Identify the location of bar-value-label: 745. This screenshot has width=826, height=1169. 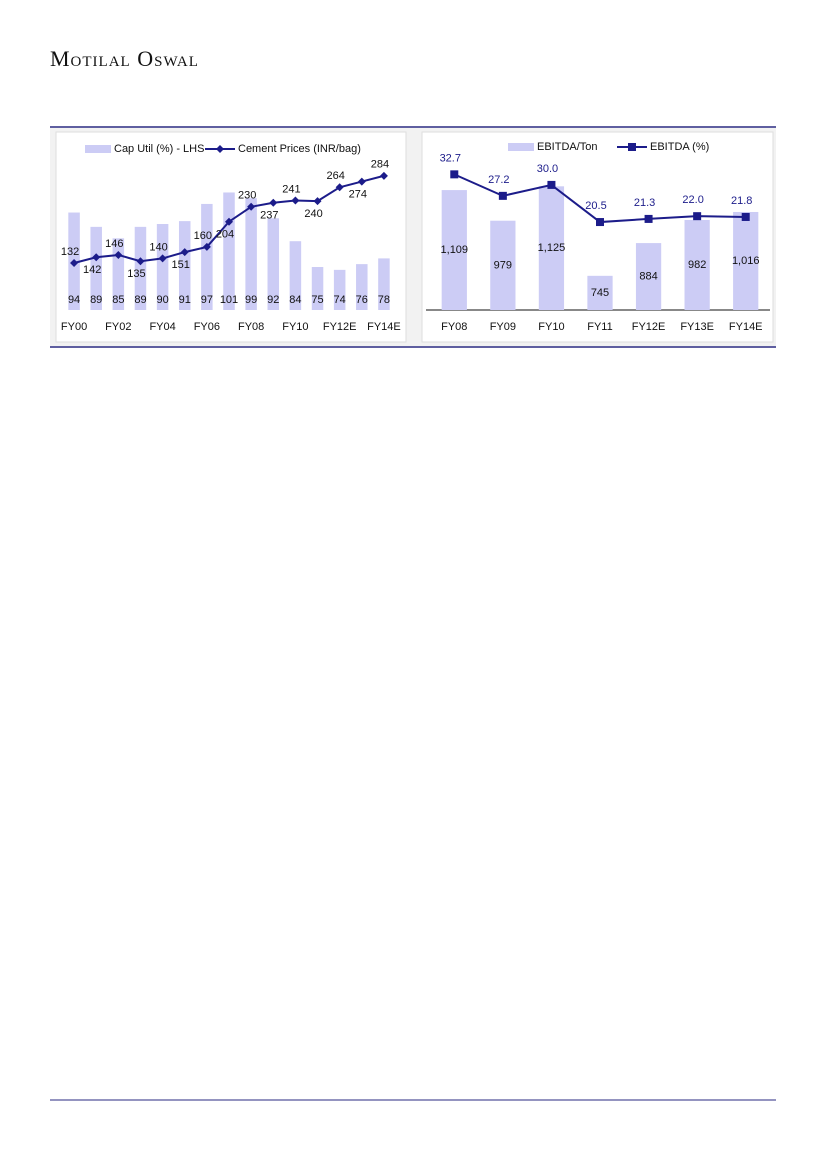
(600, 293).